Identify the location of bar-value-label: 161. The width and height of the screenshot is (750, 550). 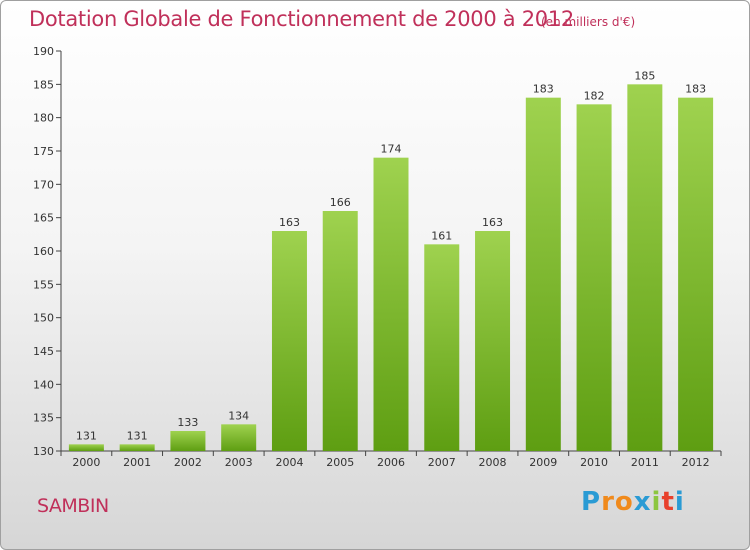
(441, 235).